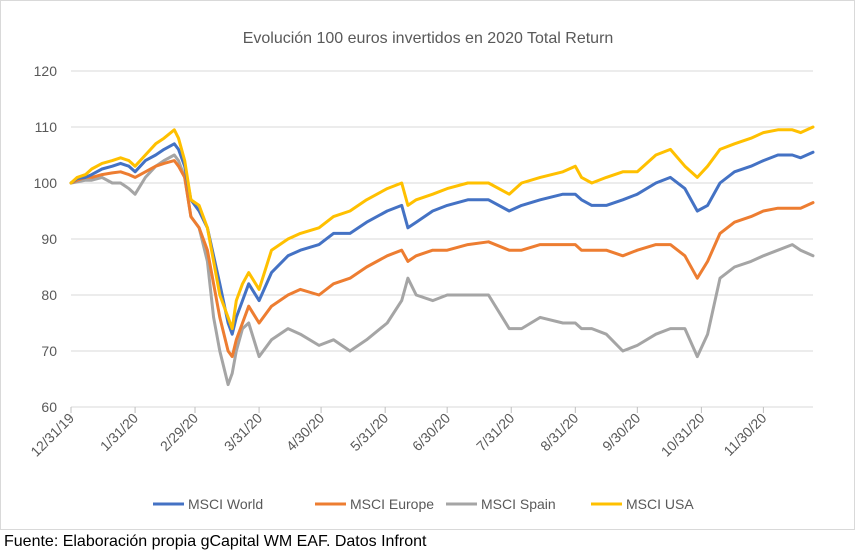 The width and height of the screenshot is (857, 555). I want to click on legend-label: MSCI World, so click(225, 504).